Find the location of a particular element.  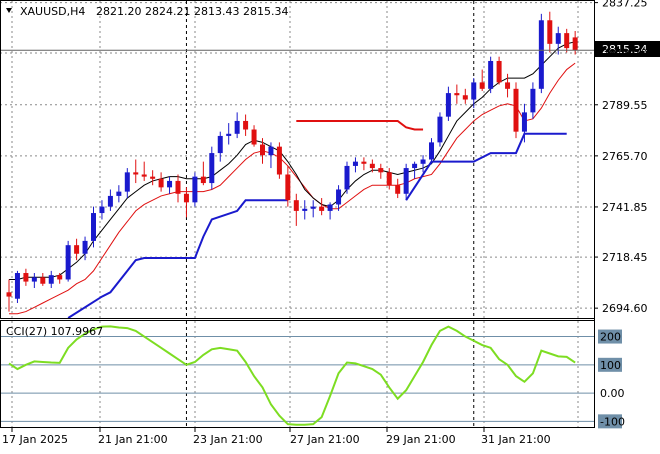

triangle-down-icon is located at coordinates (9, 10).